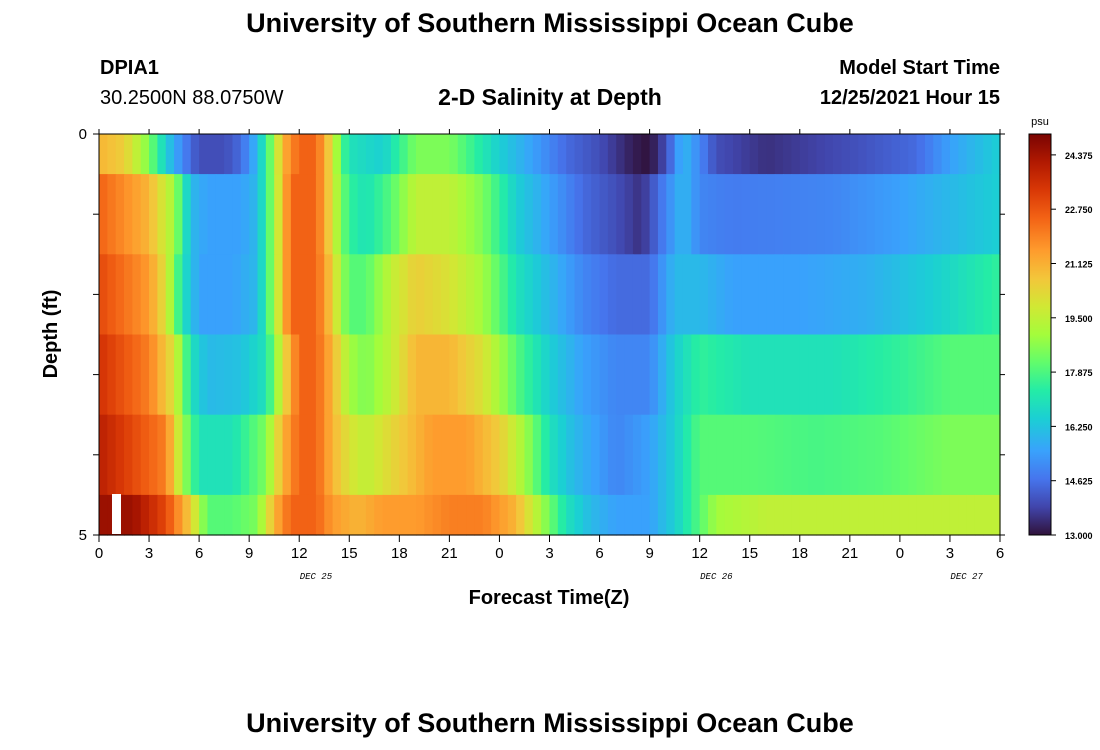  Describe the element at coordinates (449, 553) in the screenshot. I see `x-tick-label: 21` at that location.